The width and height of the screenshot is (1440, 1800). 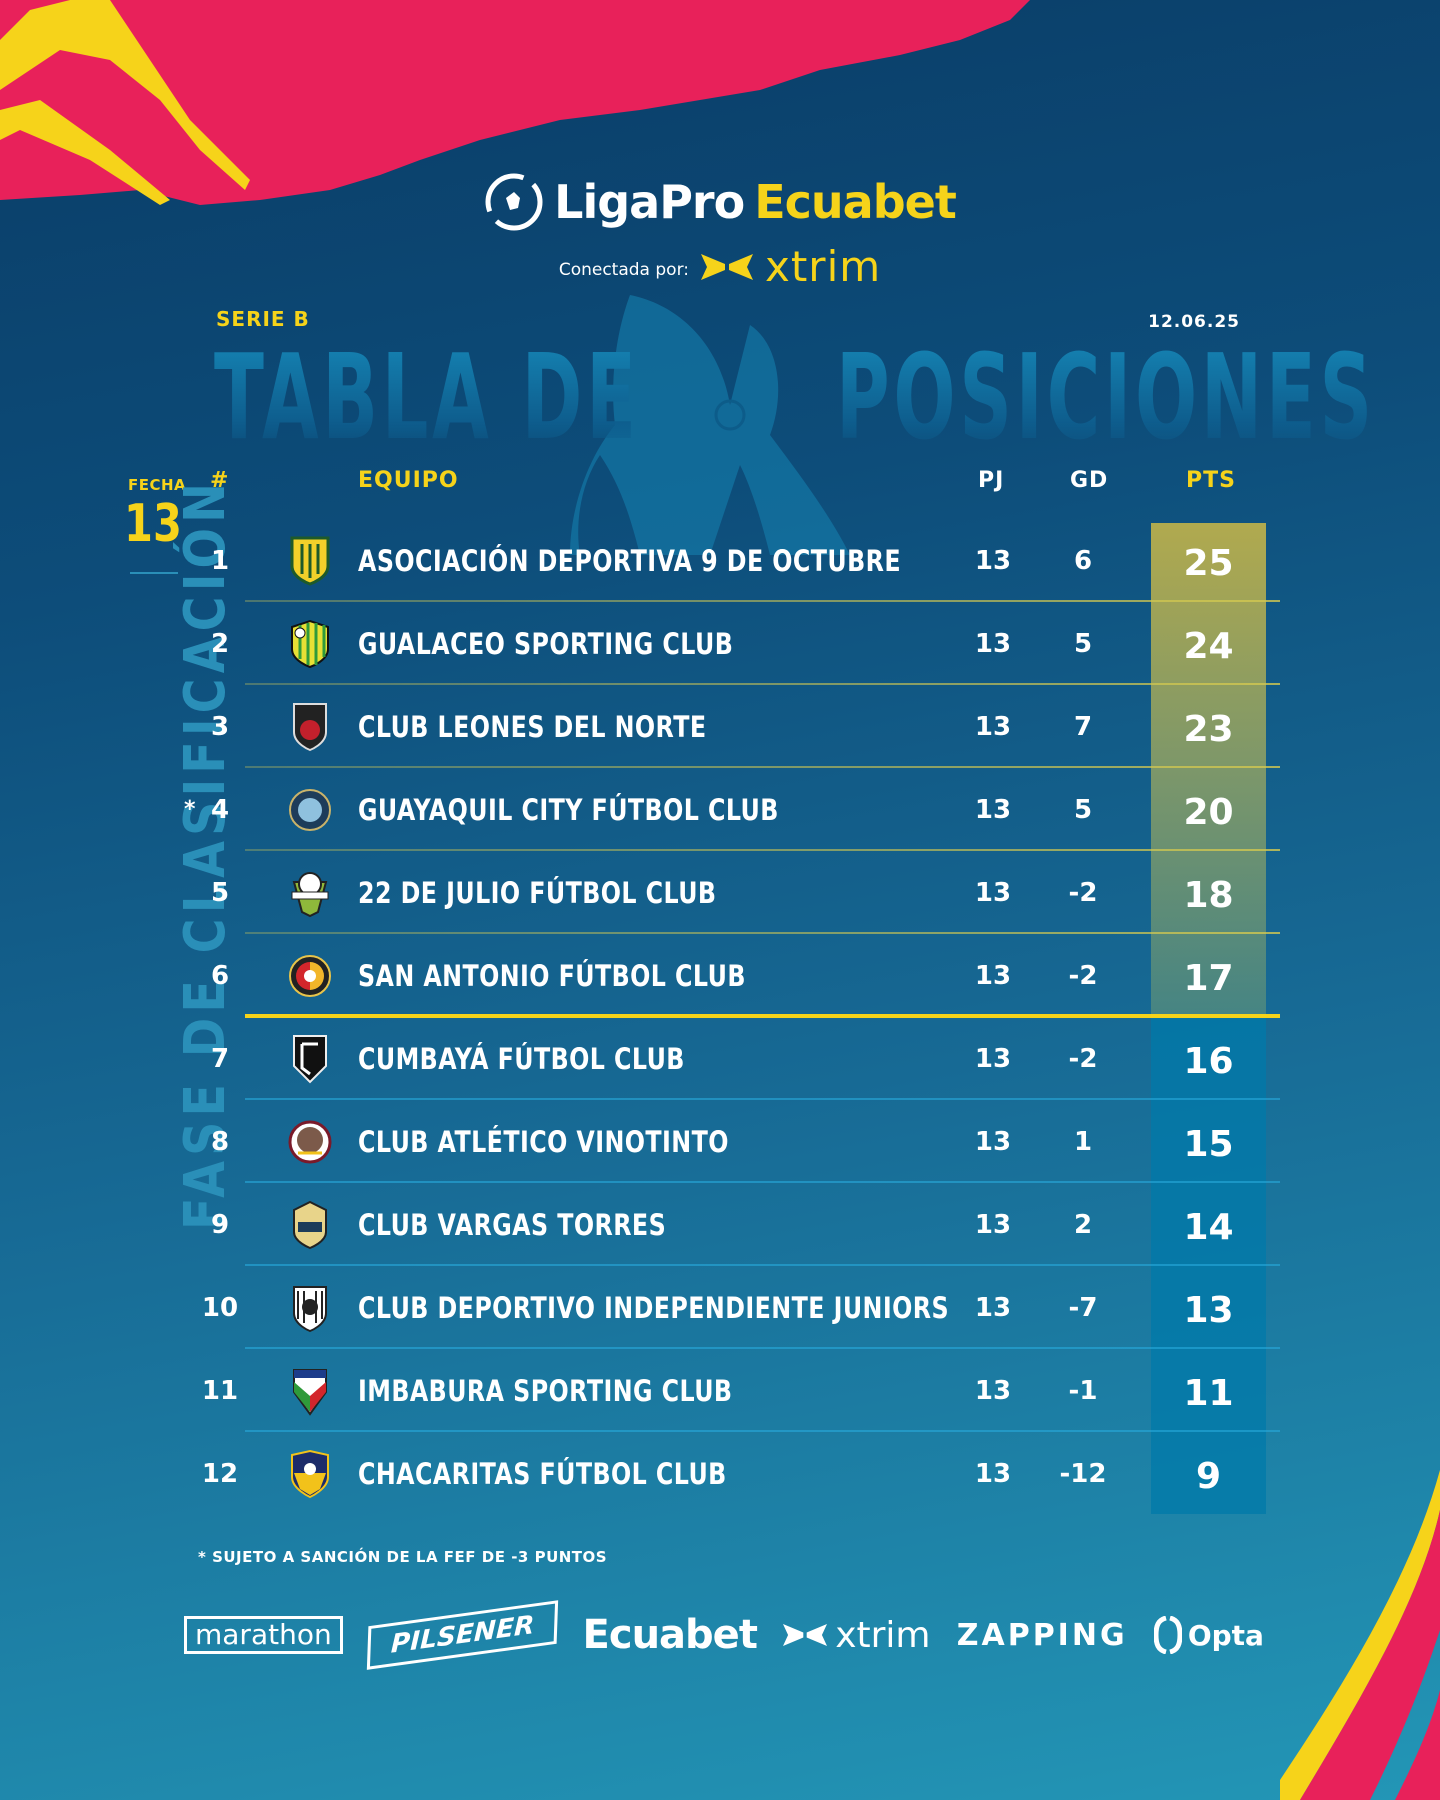 What do you see at coordinates (408, 480) in the screenshot?
I see `col-header-team: EQUIPO` at bounding box center [408, 480].